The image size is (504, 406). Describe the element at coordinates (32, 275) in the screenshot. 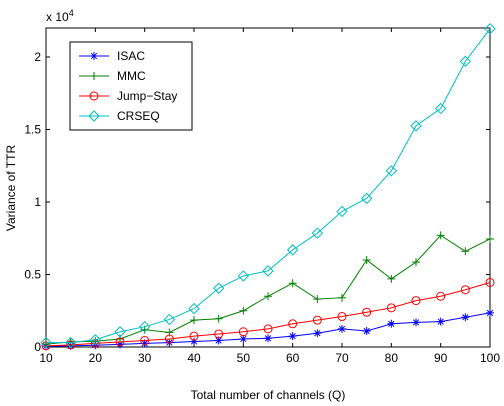

I see `y-tick-label: 0.5` at that location.